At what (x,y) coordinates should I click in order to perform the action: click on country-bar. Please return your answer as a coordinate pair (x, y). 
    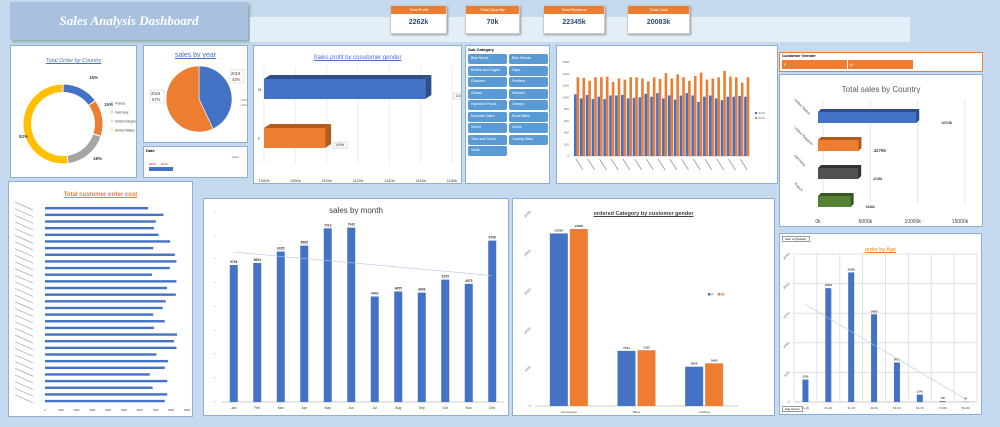
    Looking at the image, I should click on (838, 173).